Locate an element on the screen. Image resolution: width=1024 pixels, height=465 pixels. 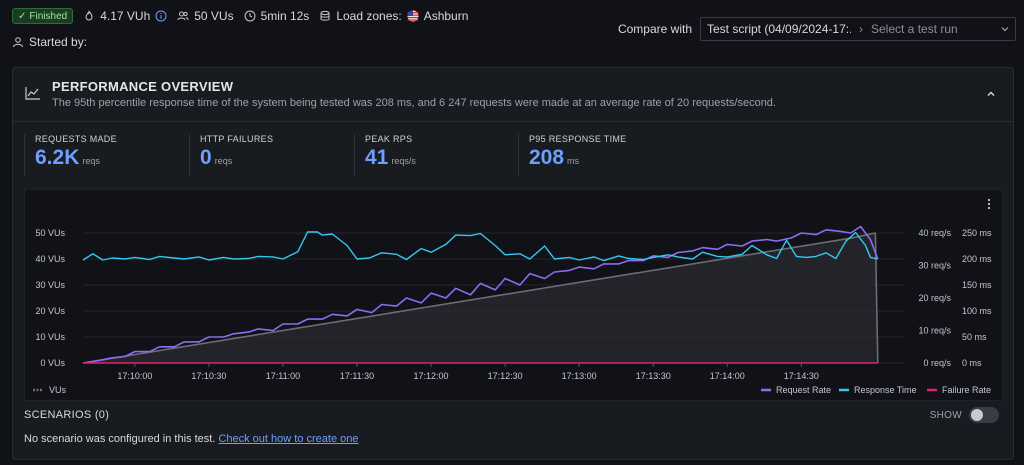
us-flag-icon is located at coordinates (413, 16).